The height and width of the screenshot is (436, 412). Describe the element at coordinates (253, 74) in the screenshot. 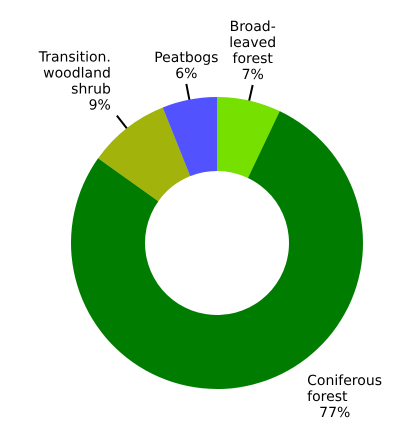

I see `data-label: 7%` at that location.